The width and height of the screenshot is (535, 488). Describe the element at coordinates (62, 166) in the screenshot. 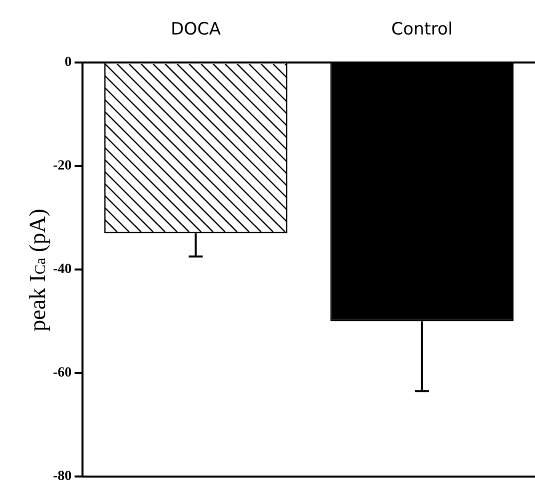

I see `y-tick-label: -20` at that location.